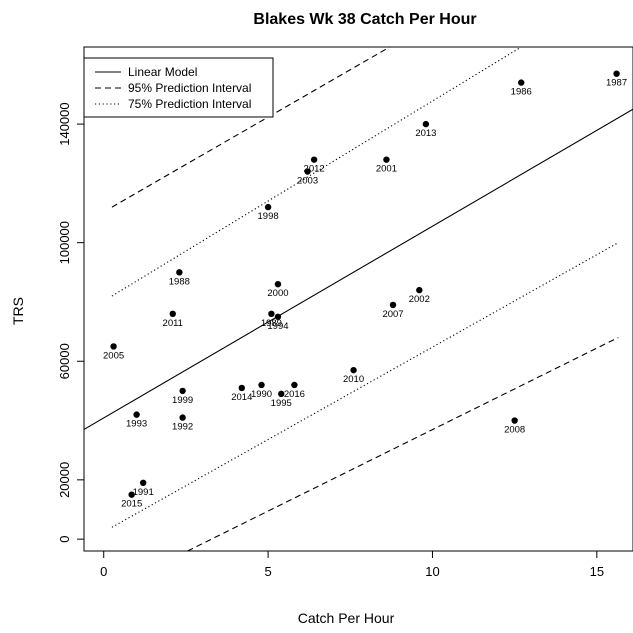  What do you see at coordinates (268, 216) in the screenshot?
I see `data-point-label: 1998` at bounding box center [268, 216].